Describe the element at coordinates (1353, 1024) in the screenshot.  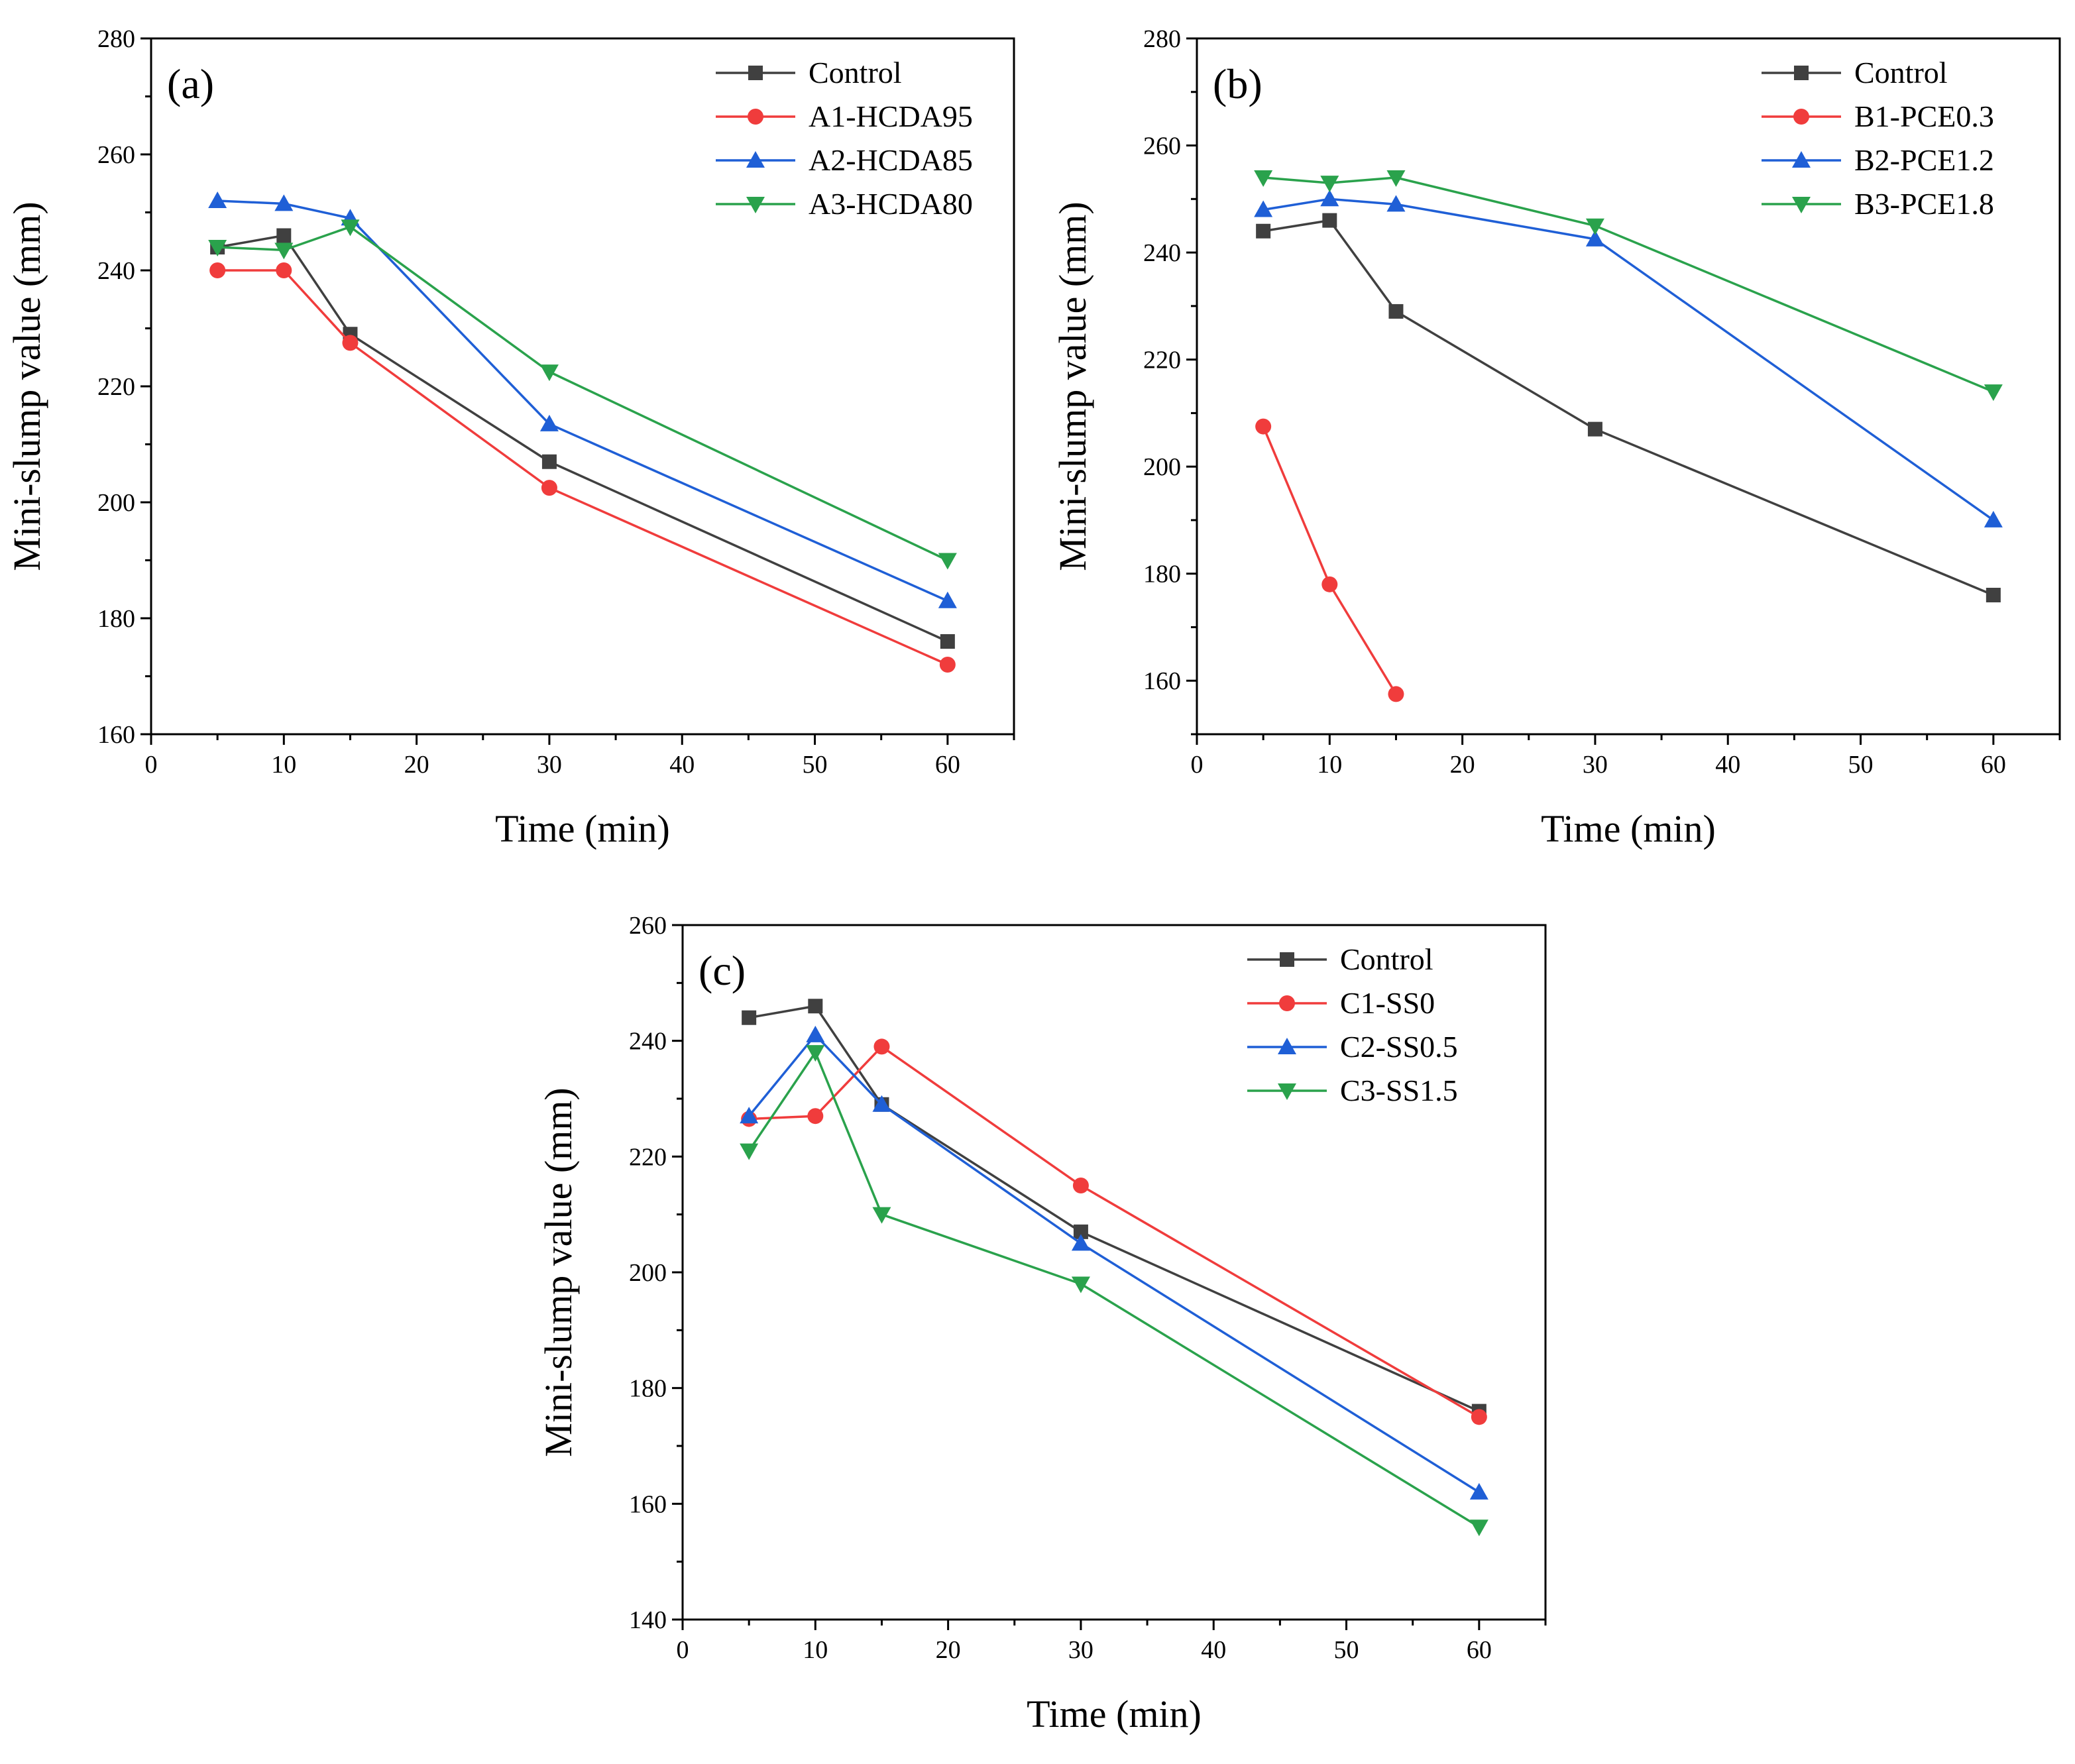
I see `legend: Control C1-SS0 C2-SS0.5 C3-SS1.5` at that location.